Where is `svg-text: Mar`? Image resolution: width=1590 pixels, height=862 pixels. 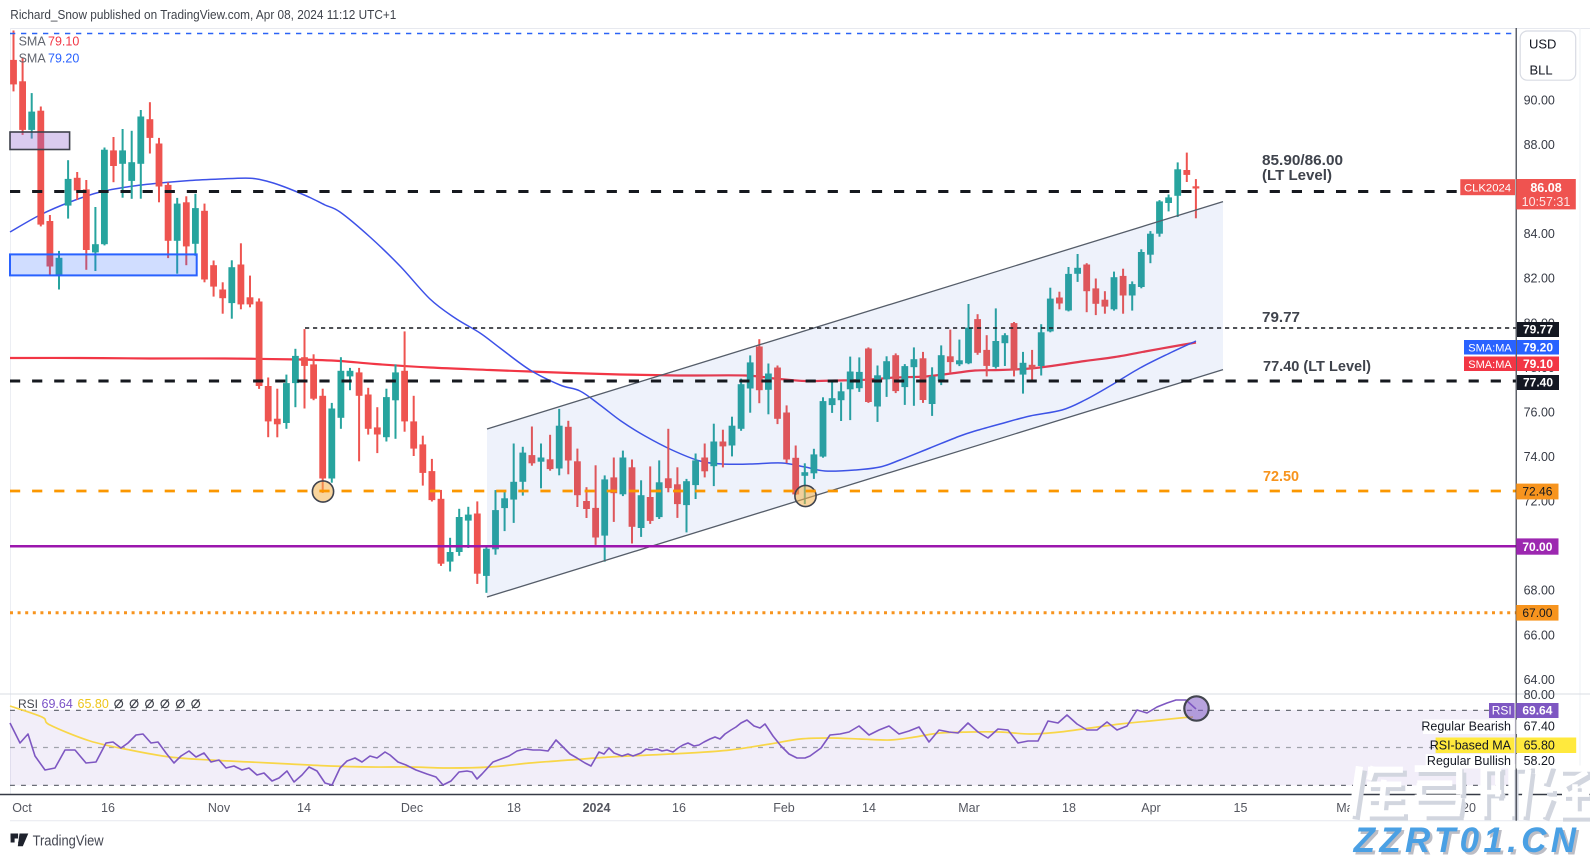 svg-text: Mar is located at coordinates (969, 808).